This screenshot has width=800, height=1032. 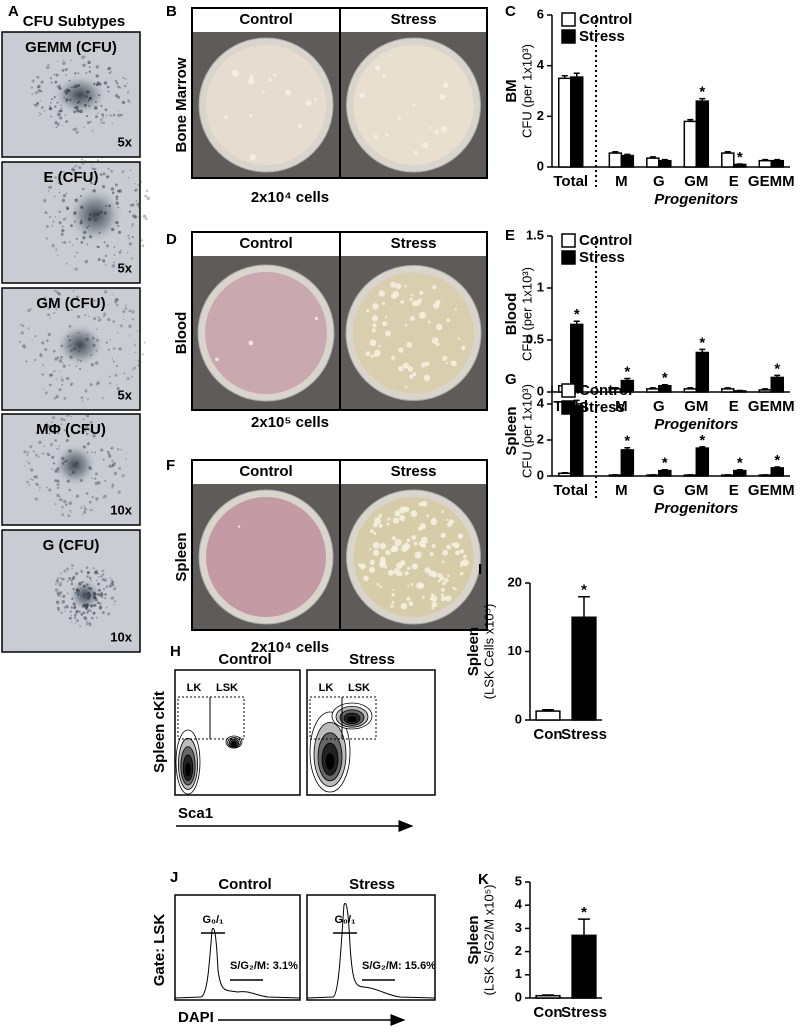 I want to click on y-axis-label: CFU (per 1x10³), so click(x=526, y=91).